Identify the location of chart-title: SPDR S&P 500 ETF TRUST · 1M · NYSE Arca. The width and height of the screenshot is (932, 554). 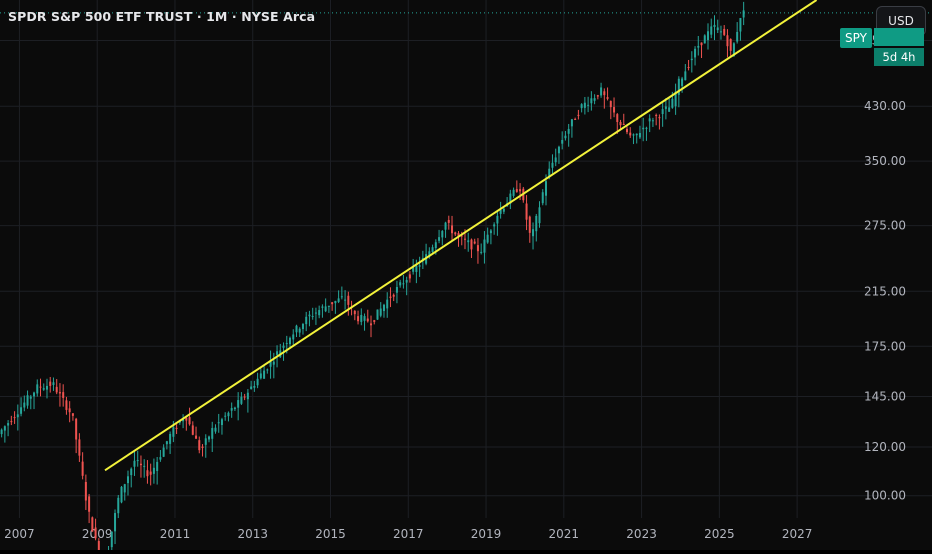
(162, 16).